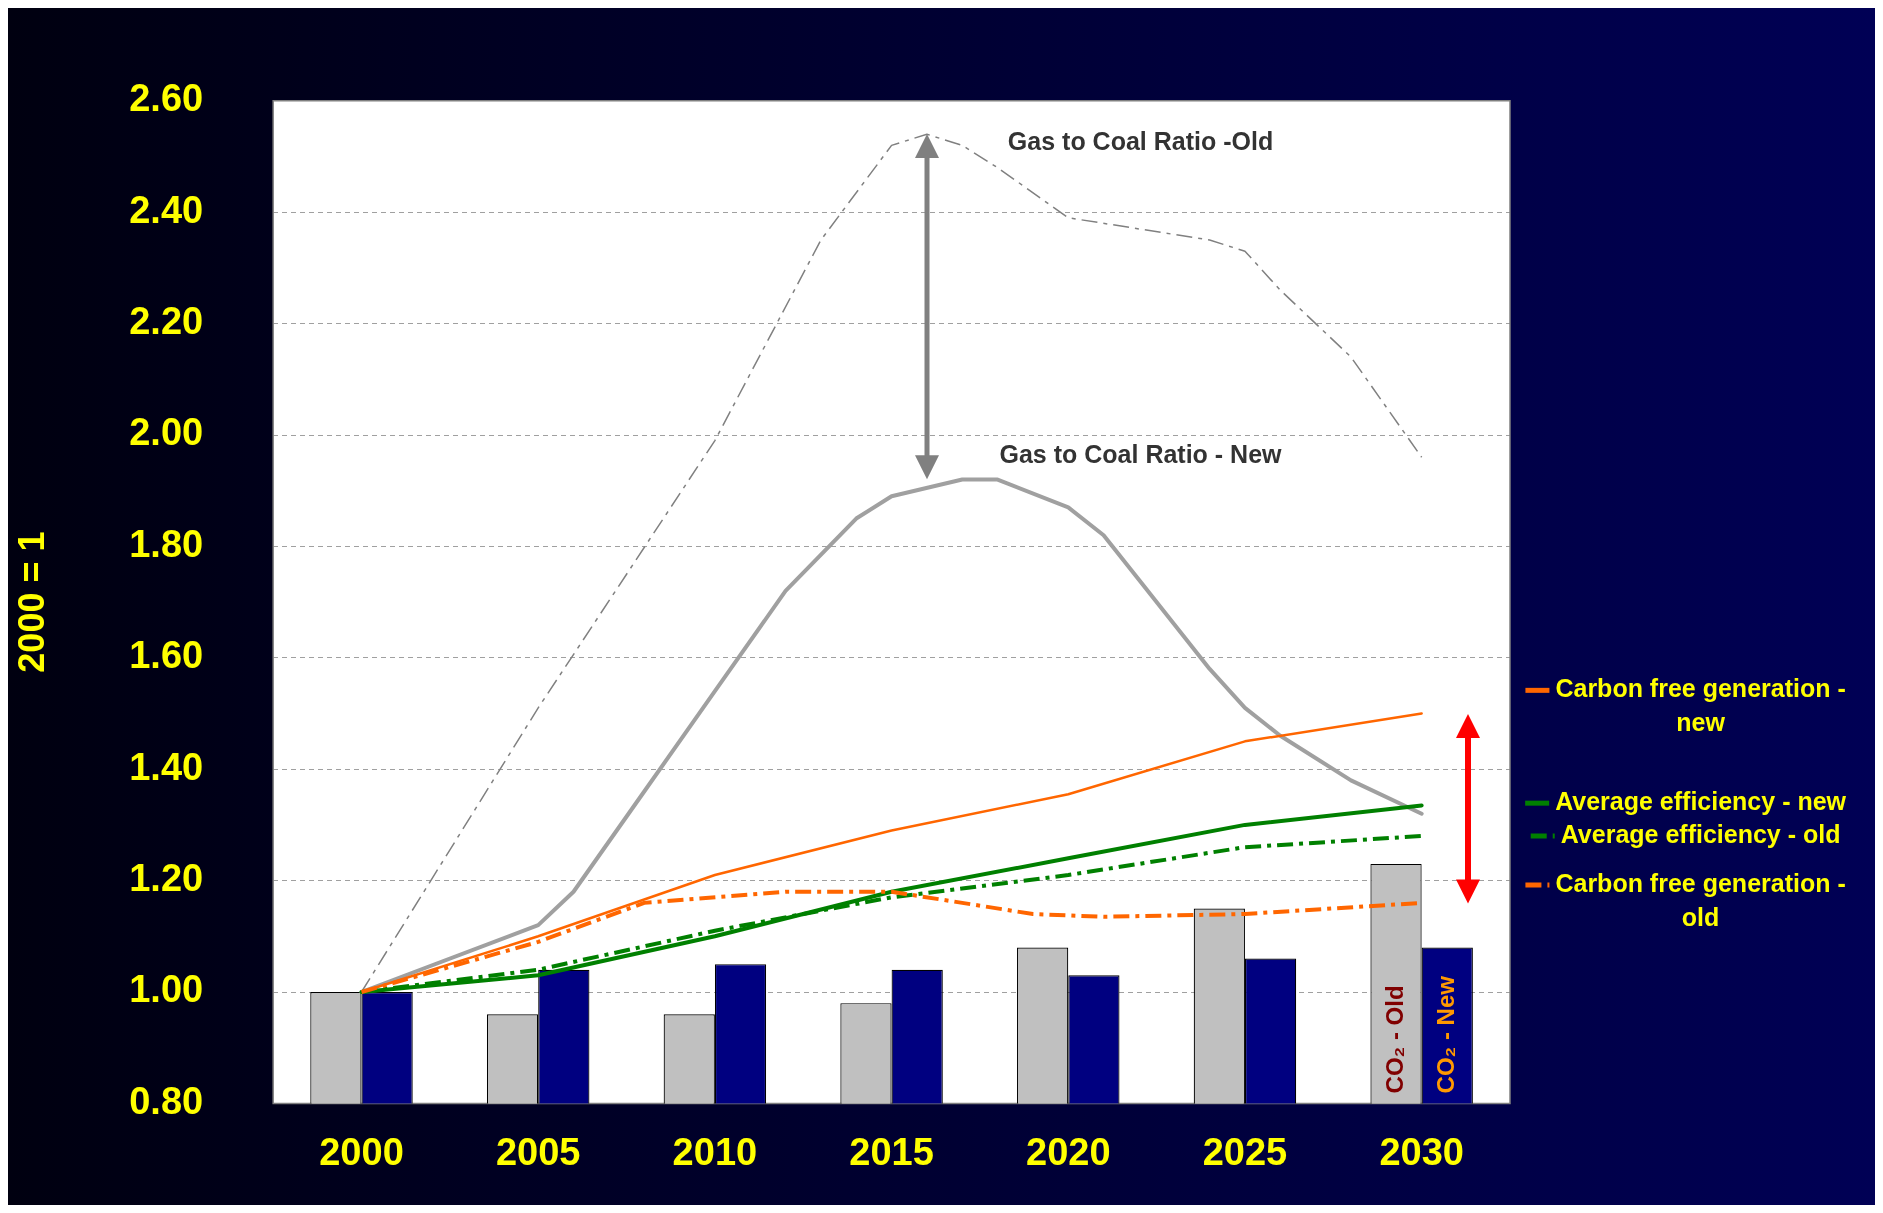 The width and height of the screenshot is (1883, 1213). Describe the element at coordinates (1445, 1034) in the screenshot. I see `series-label: CO₂ - New` at that location.